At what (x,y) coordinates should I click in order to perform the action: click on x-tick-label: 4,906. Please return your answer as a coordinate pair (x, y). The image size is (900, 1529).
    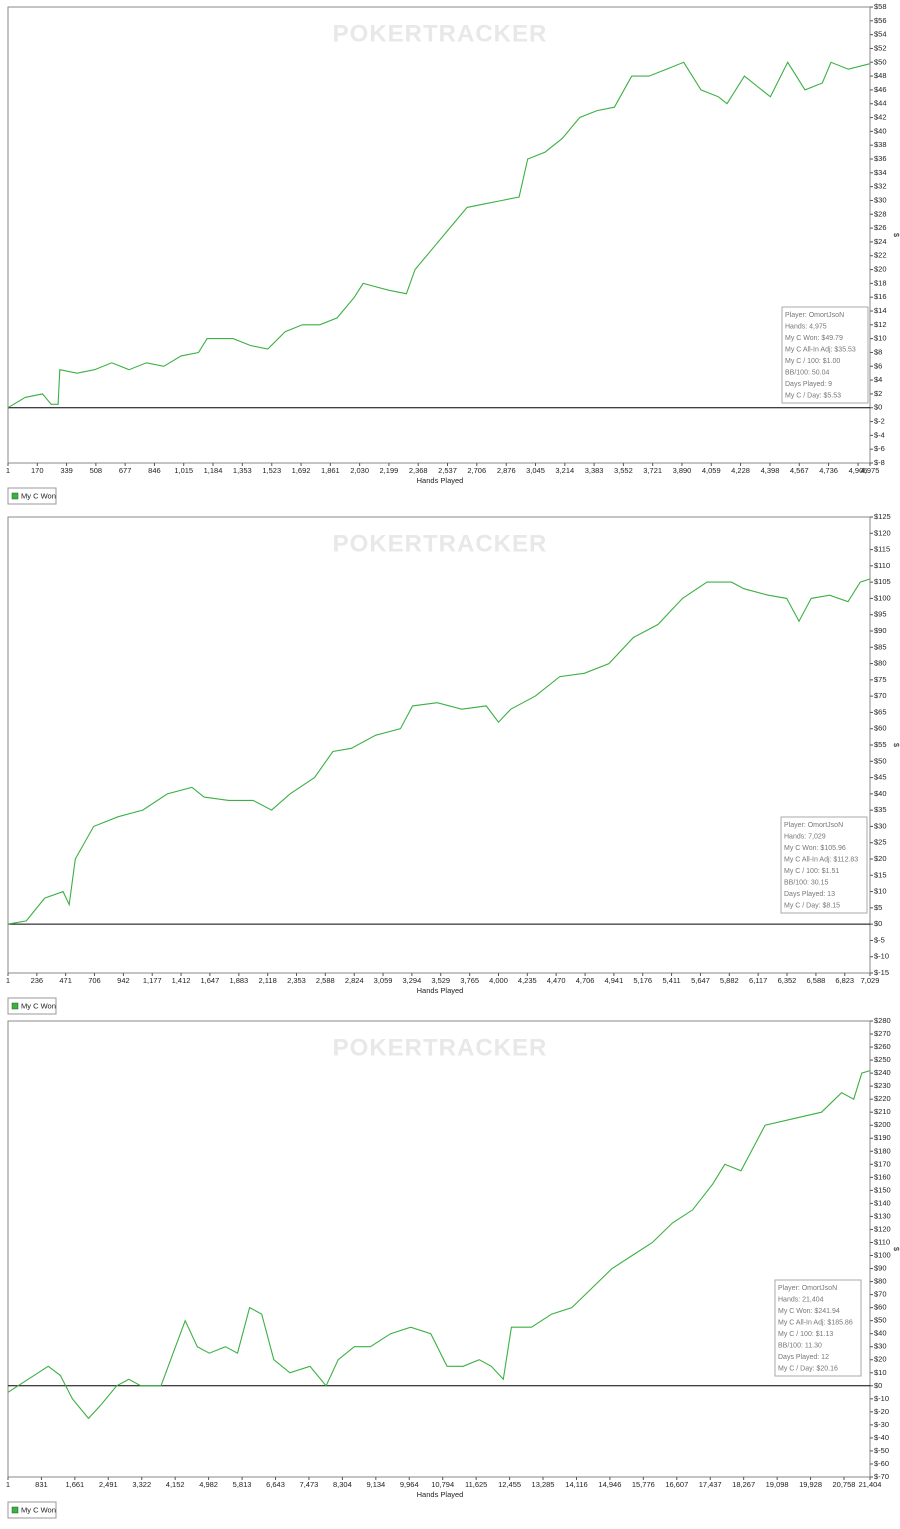
    Looking at the image, I should click on (858, 470).